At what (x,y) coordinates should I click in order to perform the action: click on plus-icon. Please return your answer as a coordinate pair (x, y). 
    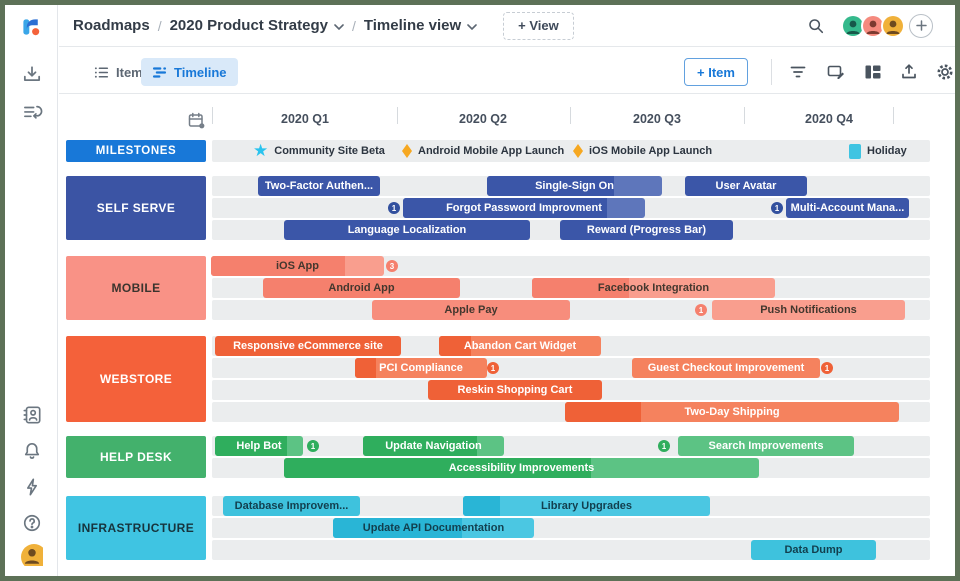
    Looking at the image, I should click on (921, 25).